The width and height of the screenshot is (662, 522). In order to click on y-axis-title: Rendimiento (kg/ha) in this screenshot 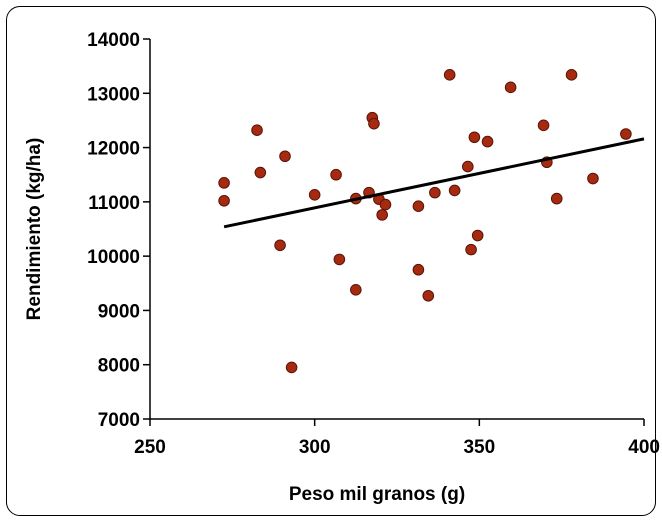, I will do `click(34, 229)`.